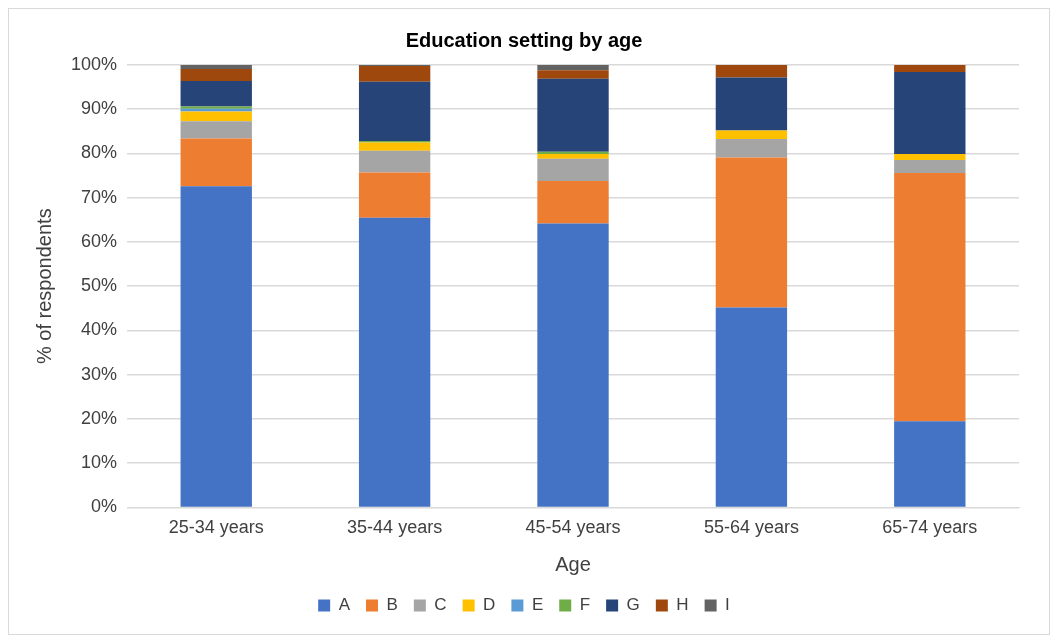 The width and height of the screenshot is (1064, 643). I want to click on y-tick-label: 80%, so click(99, 152).